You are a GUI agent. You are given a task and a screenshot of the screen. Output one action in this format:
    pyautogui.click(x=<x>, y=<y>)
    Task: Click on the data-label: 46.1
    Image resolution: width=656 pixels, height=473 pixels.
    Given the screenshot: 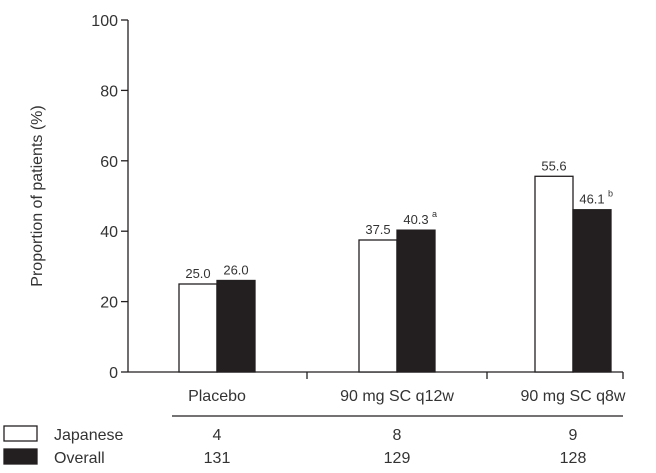 What is the action you would take?
    pyautogui.click(x=591, y=199)
    